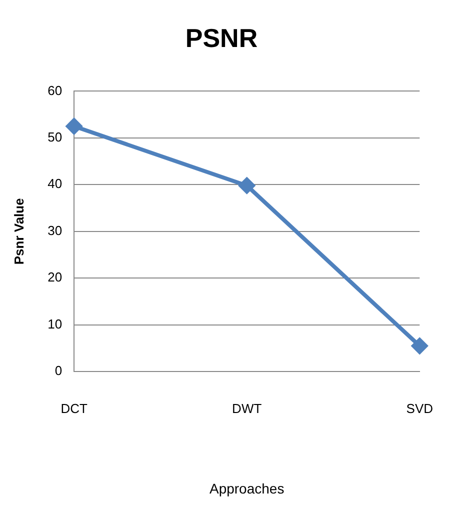  I want to click on y-tick-label: 10, so click(55, 324).